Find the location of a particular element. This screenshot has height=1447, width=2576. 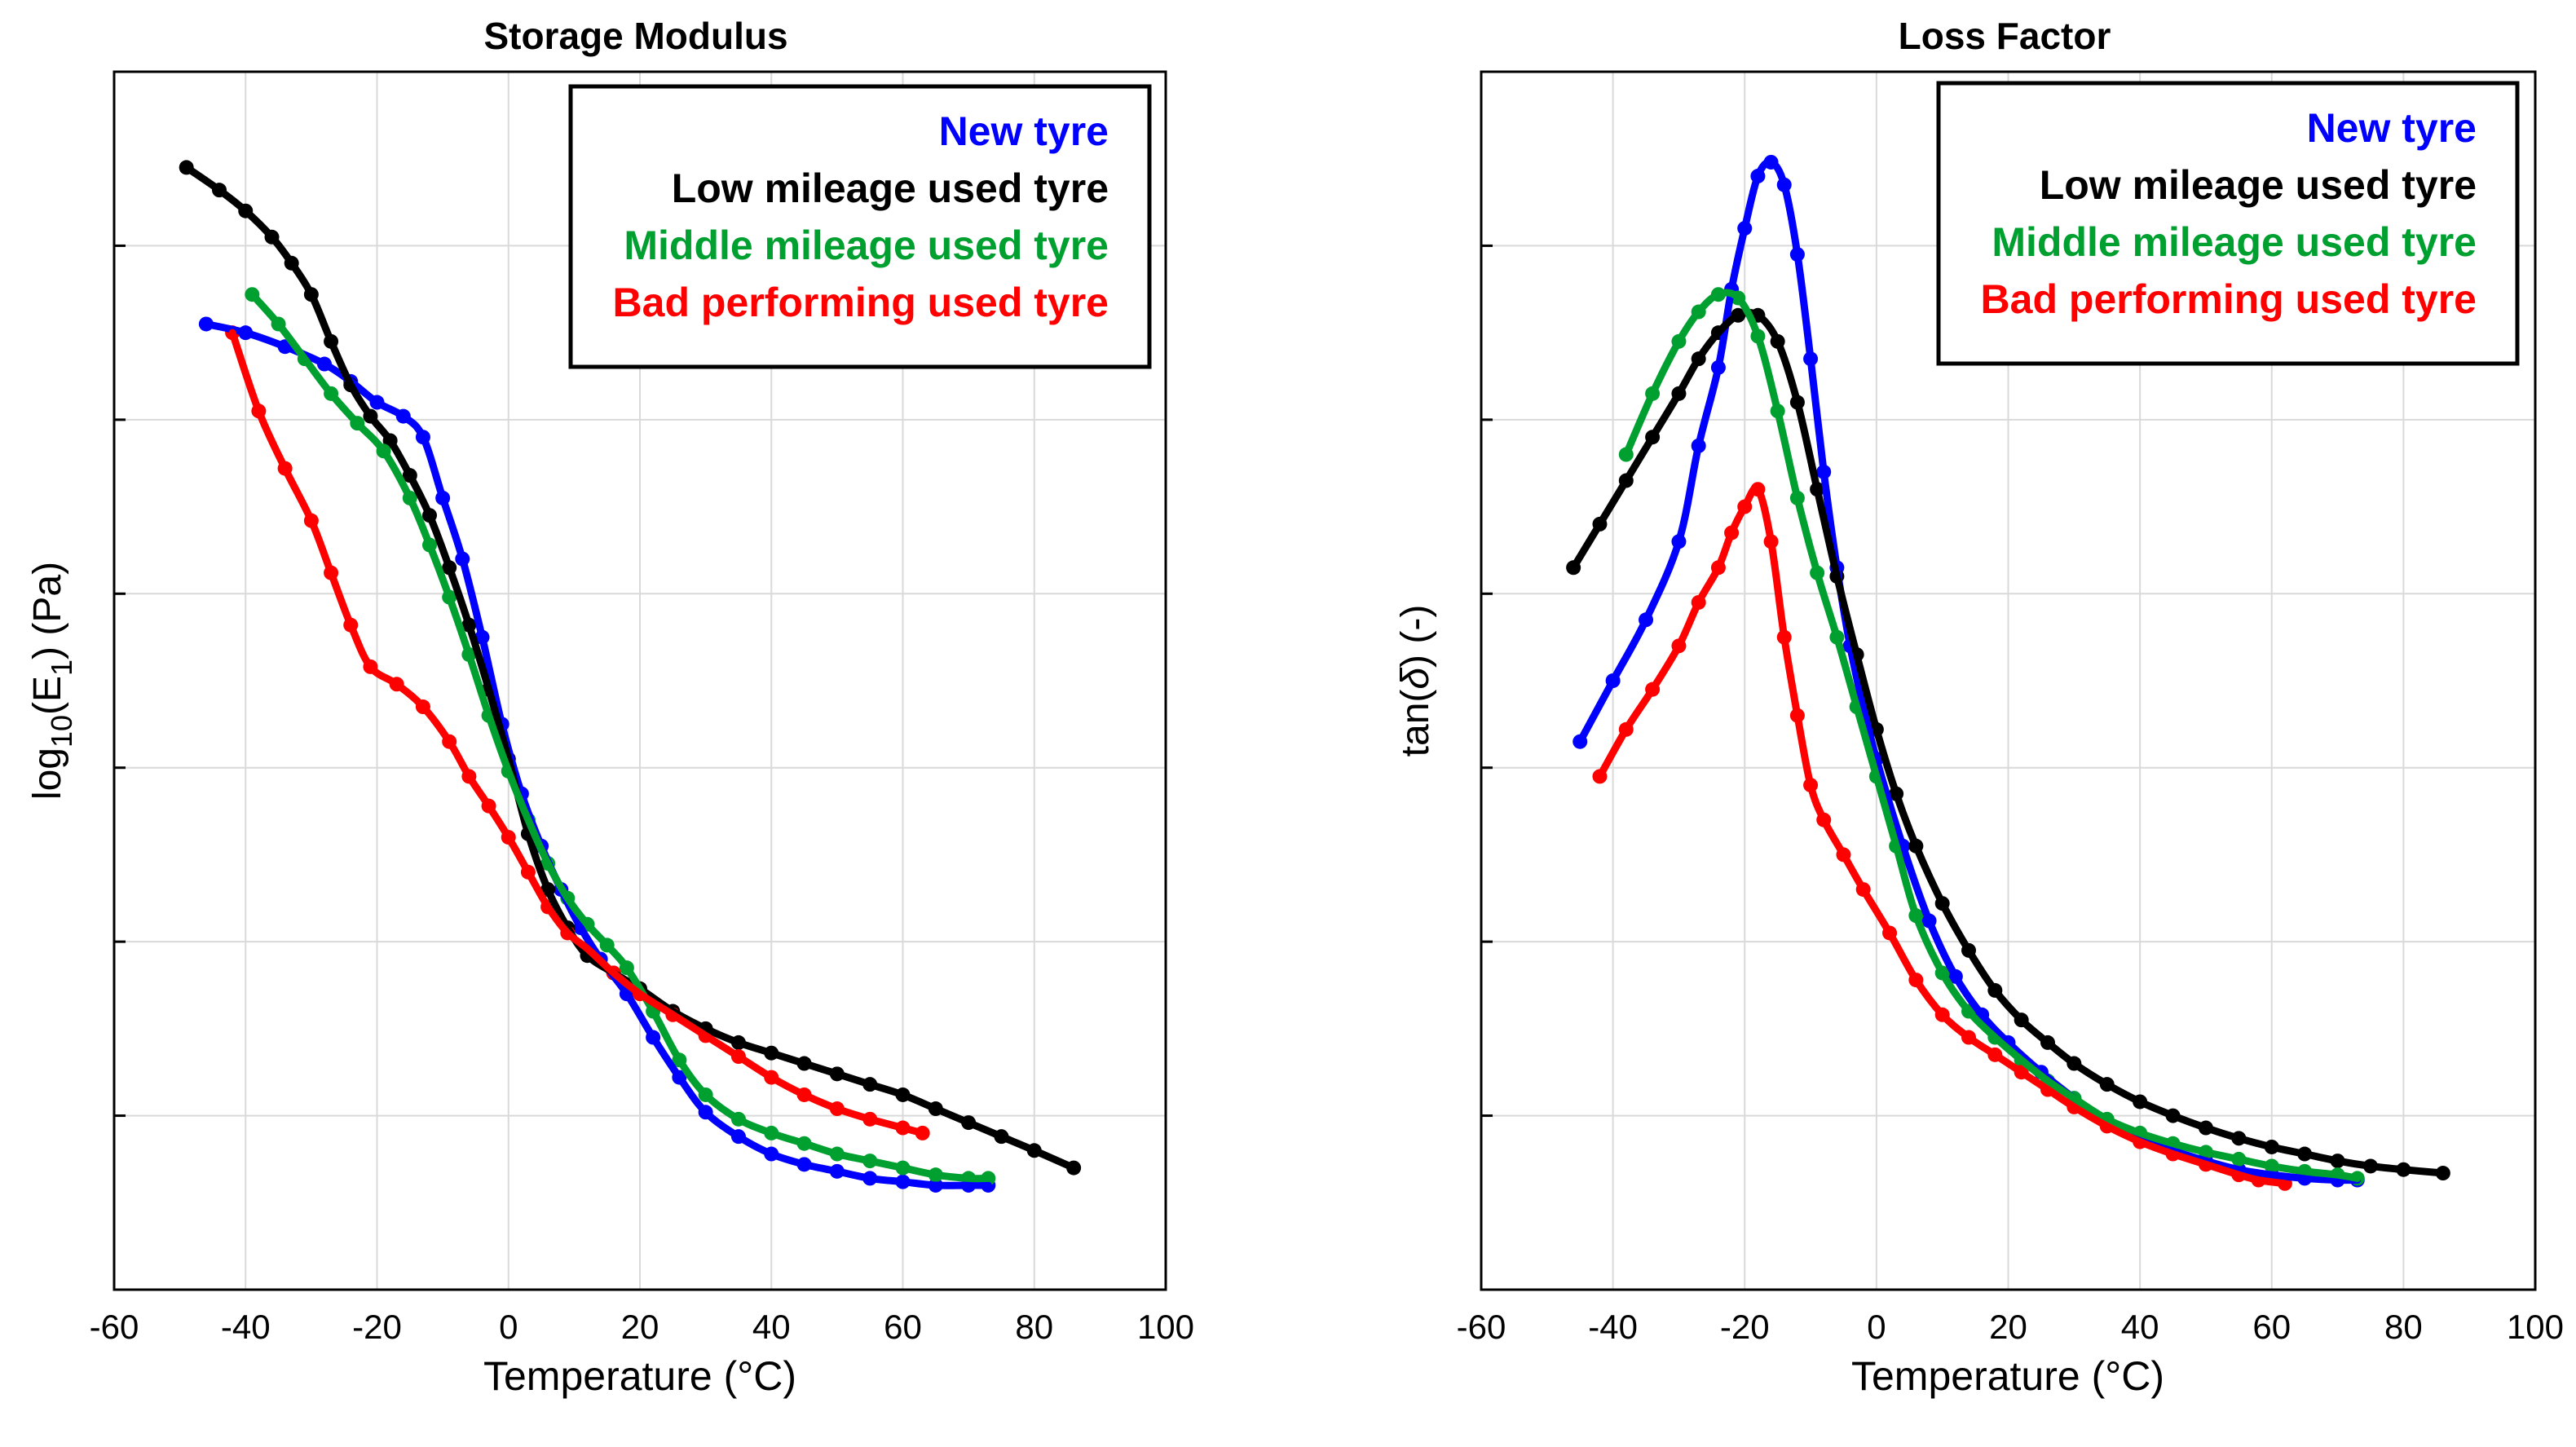

ytick-marks-loss is located at coordinates (1487, 681).